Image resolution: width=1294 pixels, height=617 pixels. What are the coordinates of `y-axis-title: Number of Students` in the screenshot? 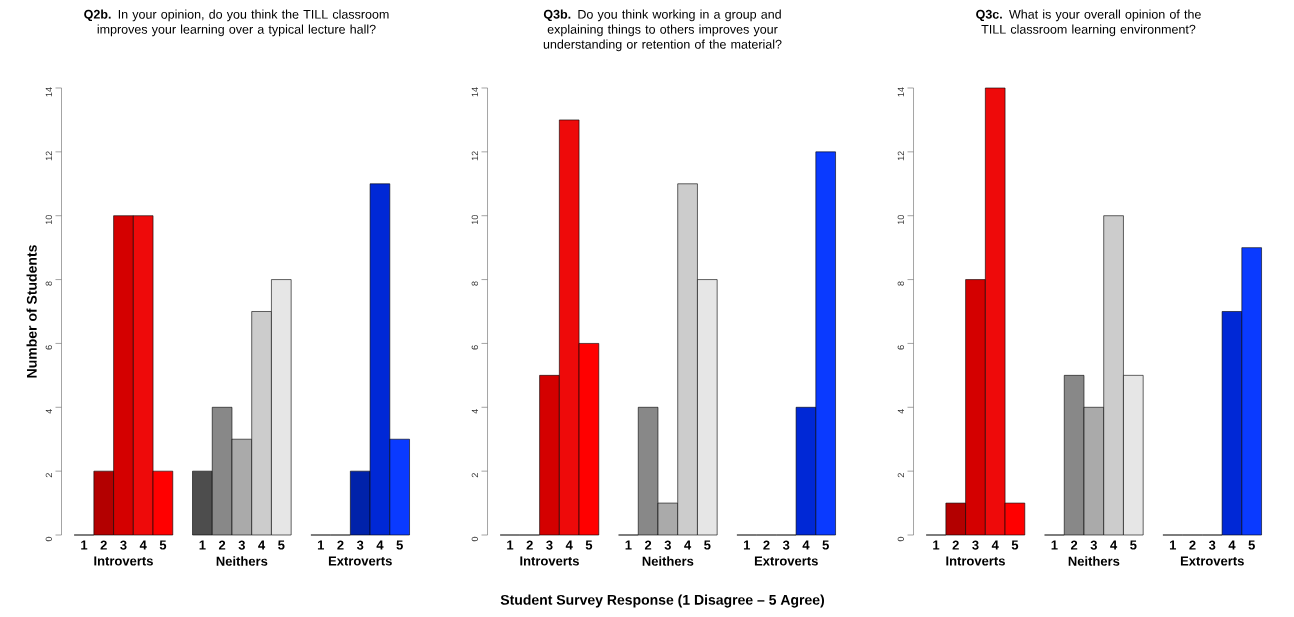 It's located at (31, 311).